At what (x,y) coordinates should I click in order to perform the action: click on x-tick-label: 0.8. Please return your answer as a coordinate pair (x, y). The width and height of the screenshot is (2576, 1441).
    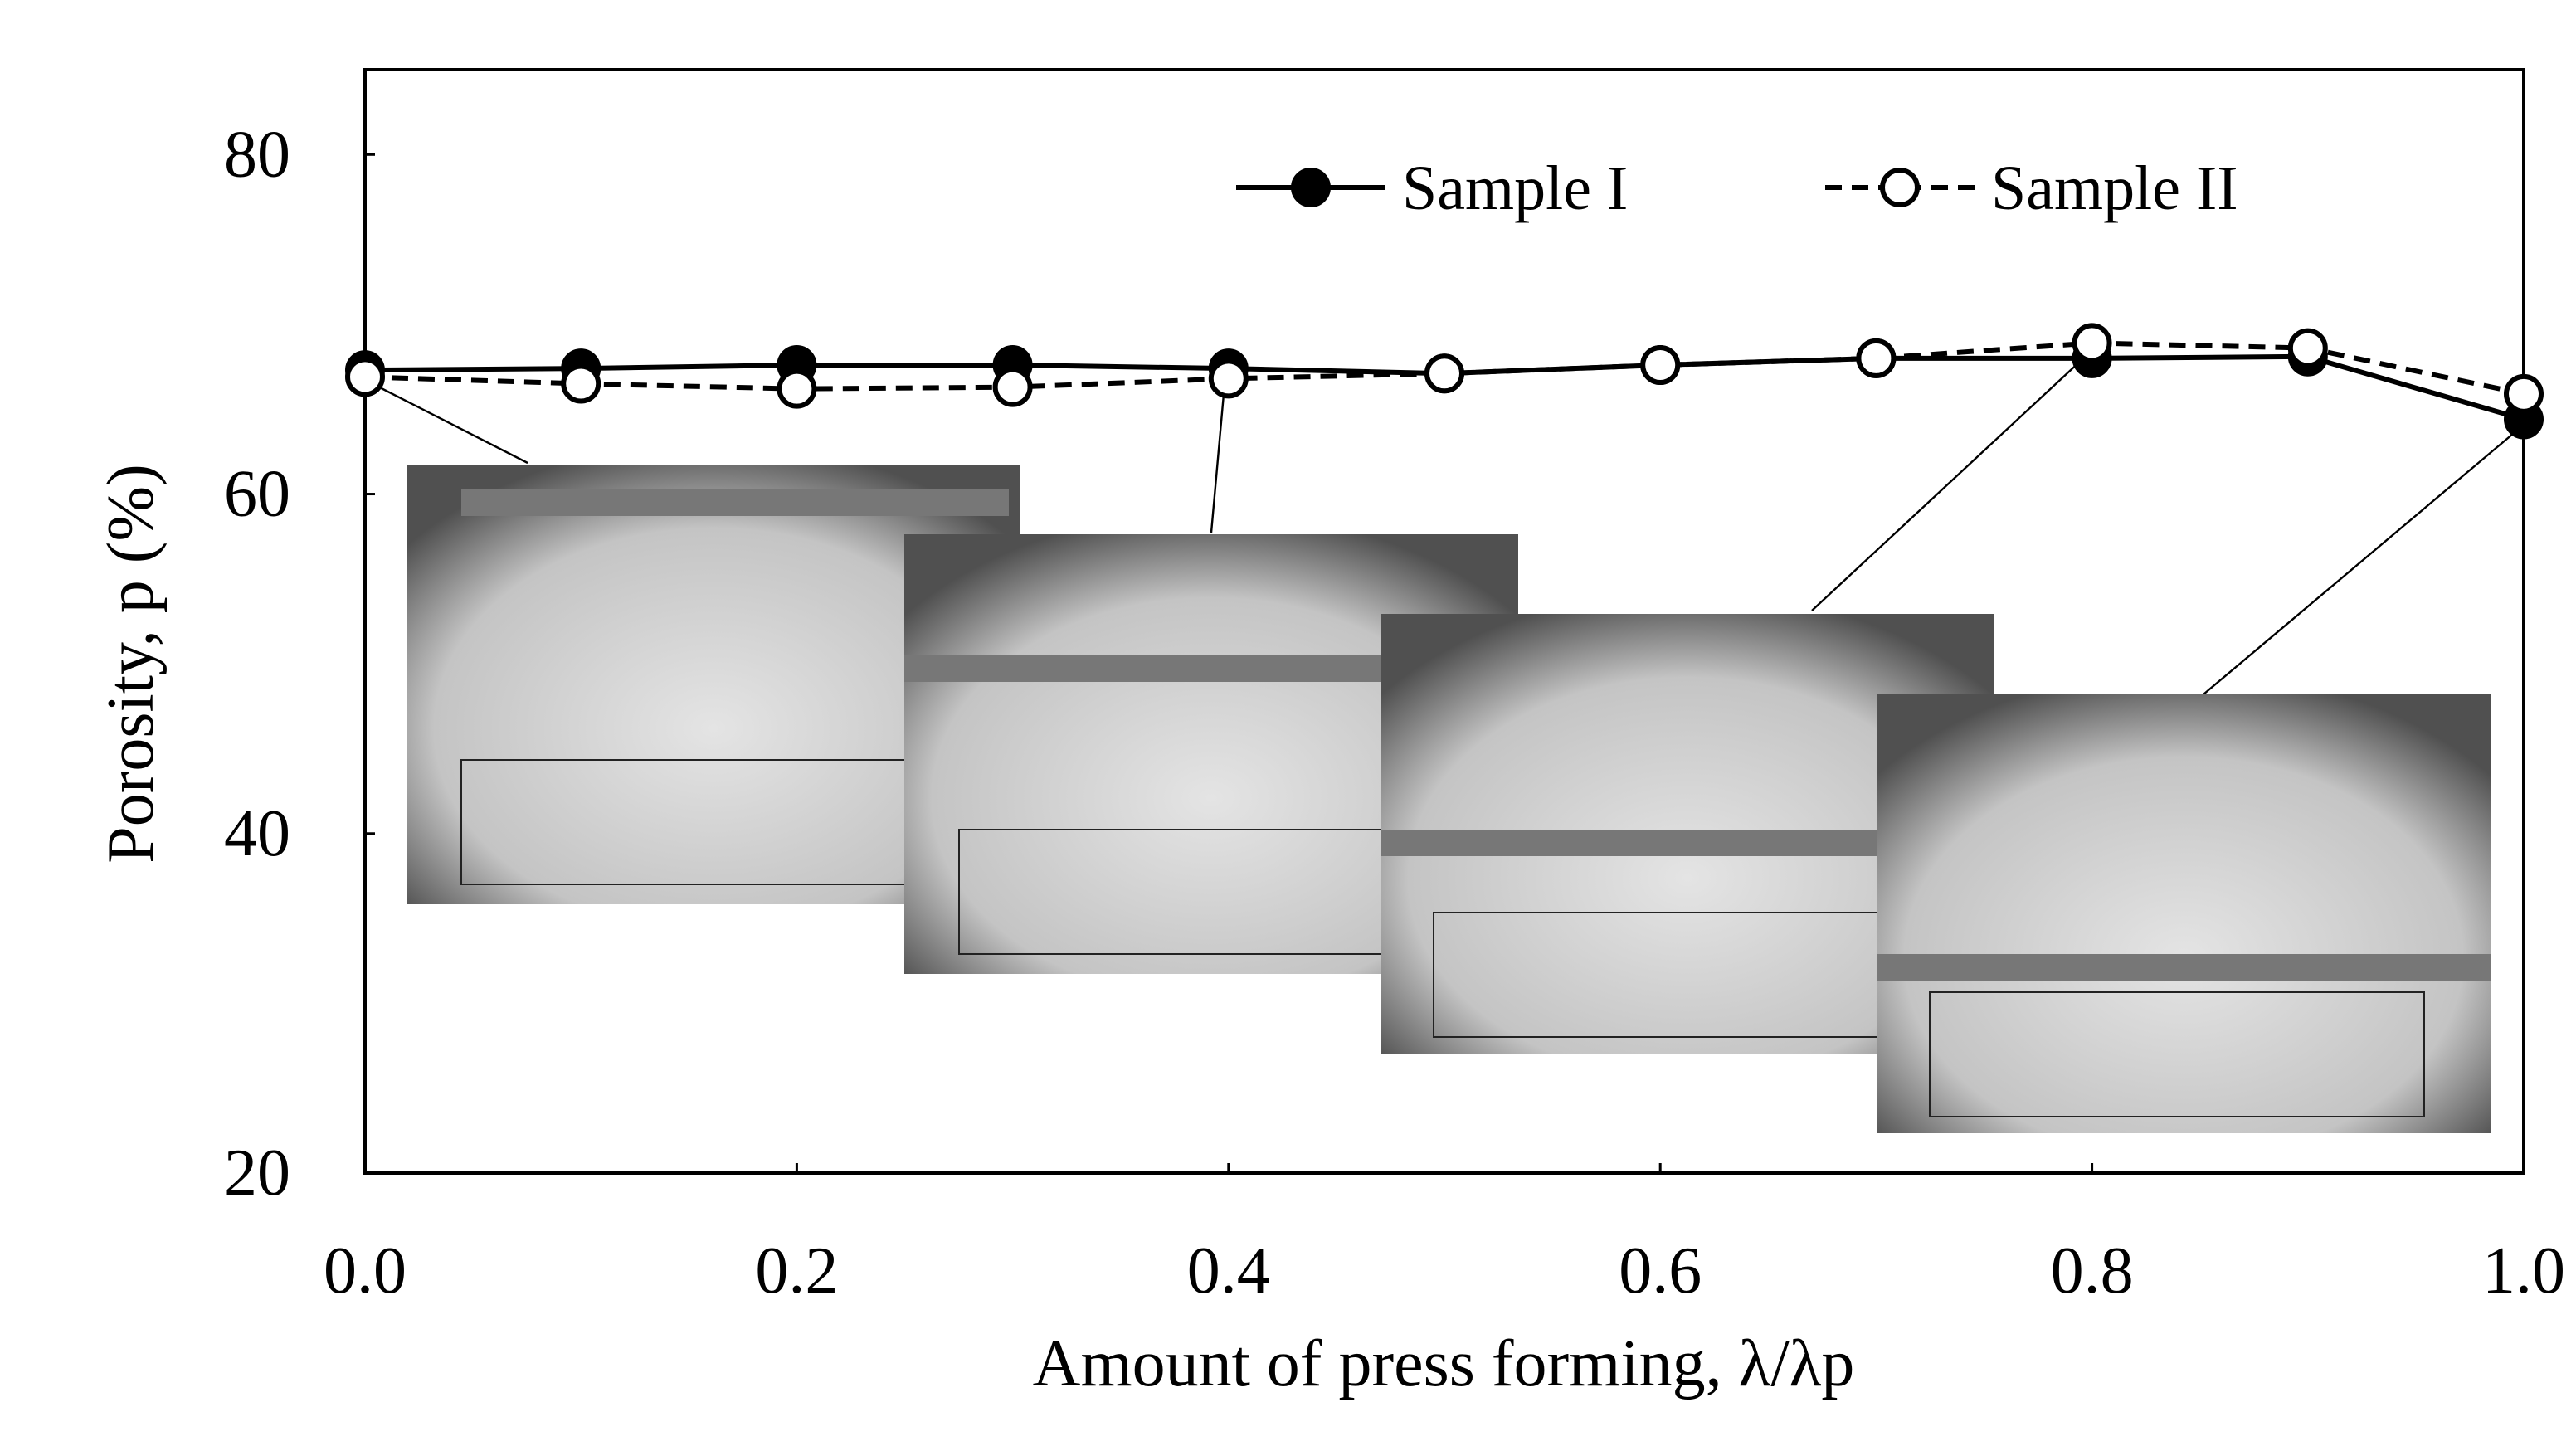
    Looking at the image, I should click on (2092, 1270).